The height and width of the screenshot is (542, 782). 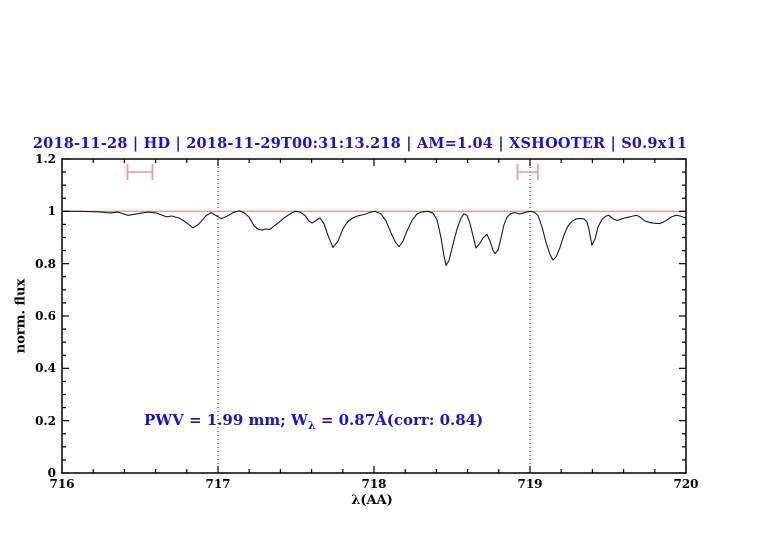 I want to click on y-tick-label: 0.2, so click(x=45, y=420).